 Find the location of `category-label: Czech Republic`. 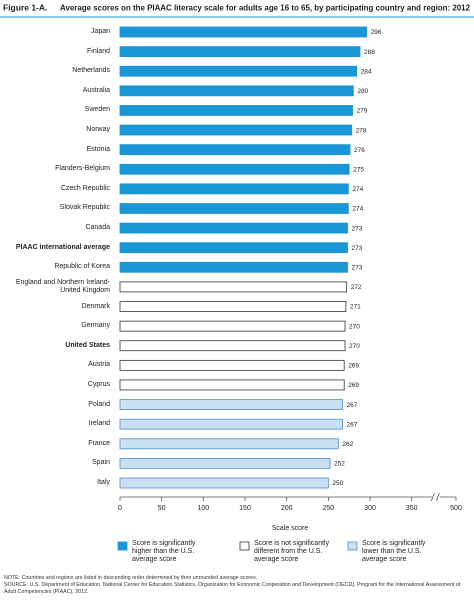

category-label: Czech Republic is located at coordinates (85, 188).